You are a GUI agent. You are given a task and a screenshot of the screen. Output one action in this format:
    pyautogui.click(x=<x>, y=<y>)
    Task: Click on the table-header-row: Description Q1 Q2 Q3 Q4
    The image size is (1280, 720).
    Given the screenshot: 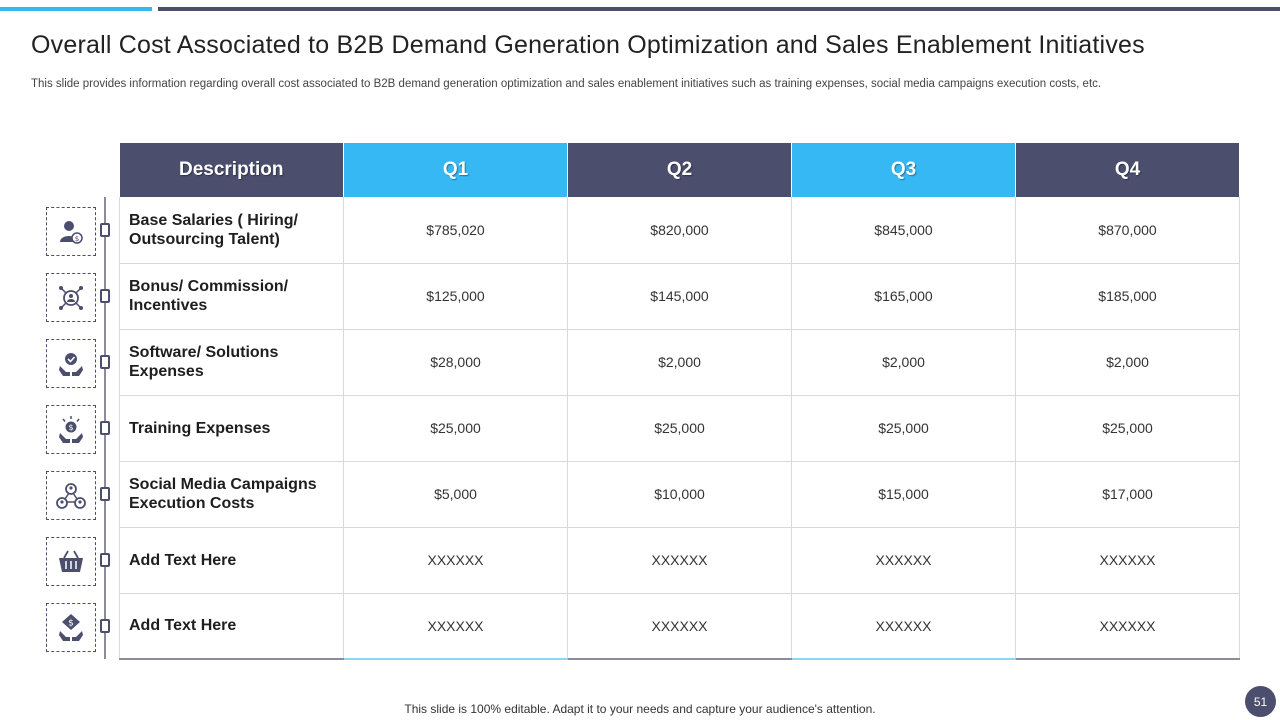 What is the action you would take?
    pyautogui.click(x=679, y=170)
    